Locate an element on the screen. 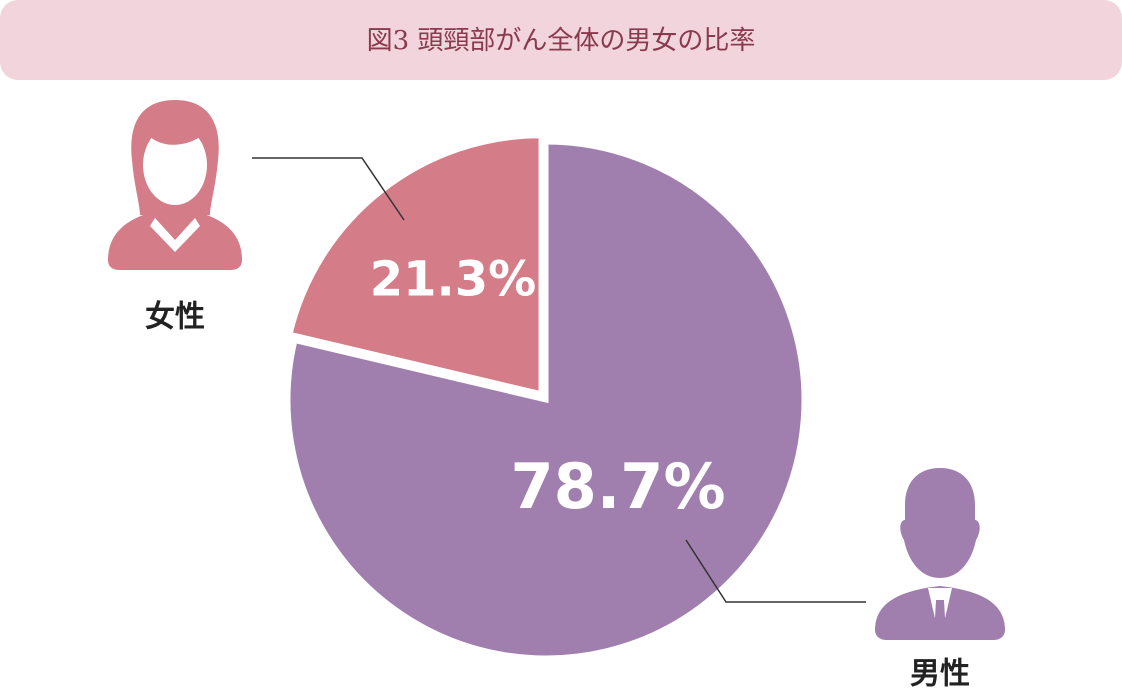 This screenshot has width=1122, height=693. pie-slice is located at coordinates (415, 265).